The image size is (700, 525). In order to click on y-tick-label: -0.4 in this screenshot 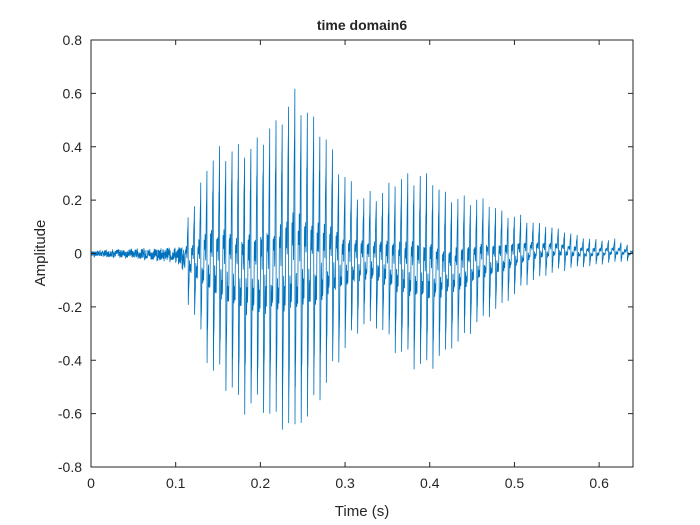, I will do `click(70, 360)`.